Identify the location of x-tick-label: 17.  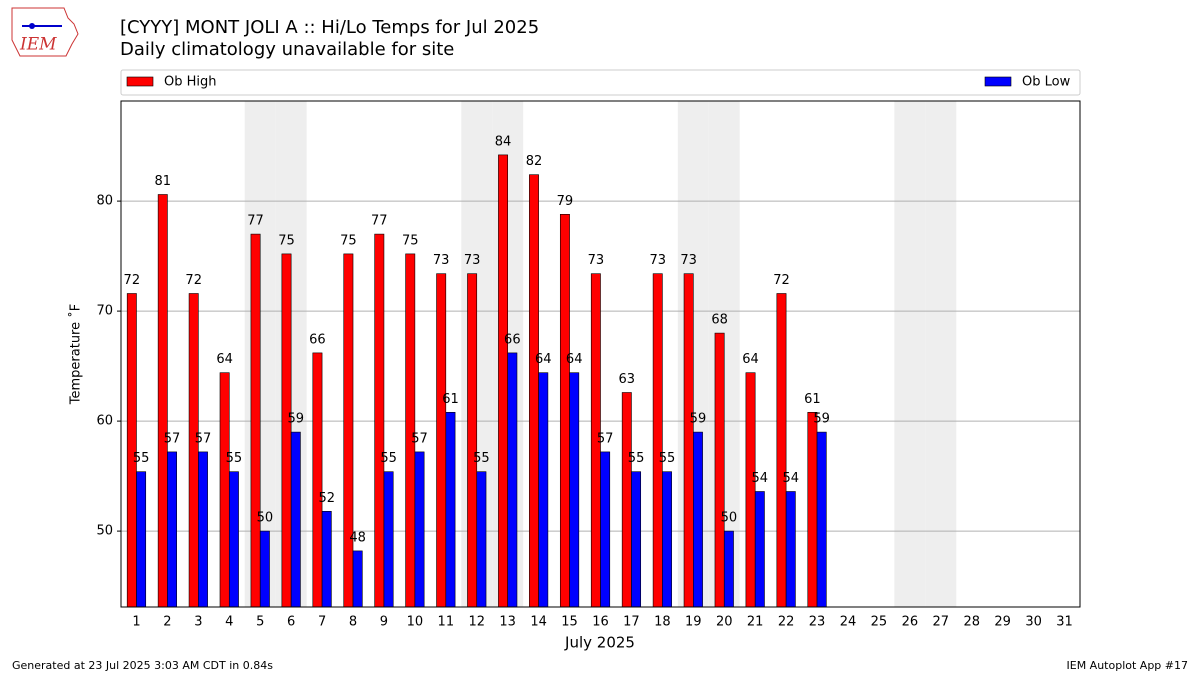
(631, 622).